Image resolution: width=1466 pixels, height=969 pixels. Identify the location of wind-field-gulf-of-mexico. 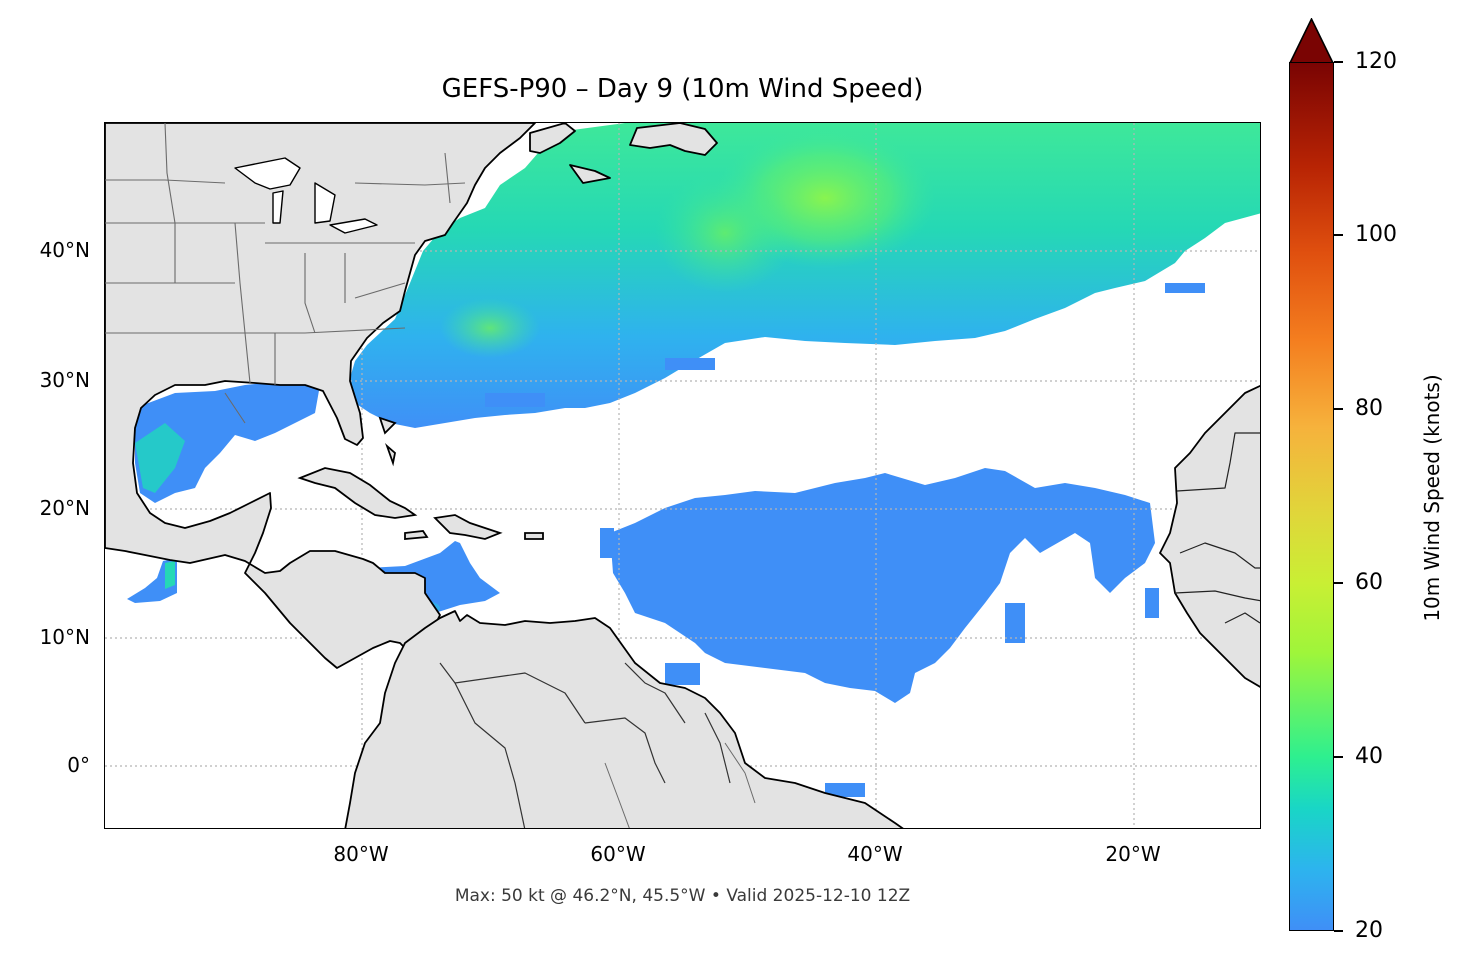
(227, 442).